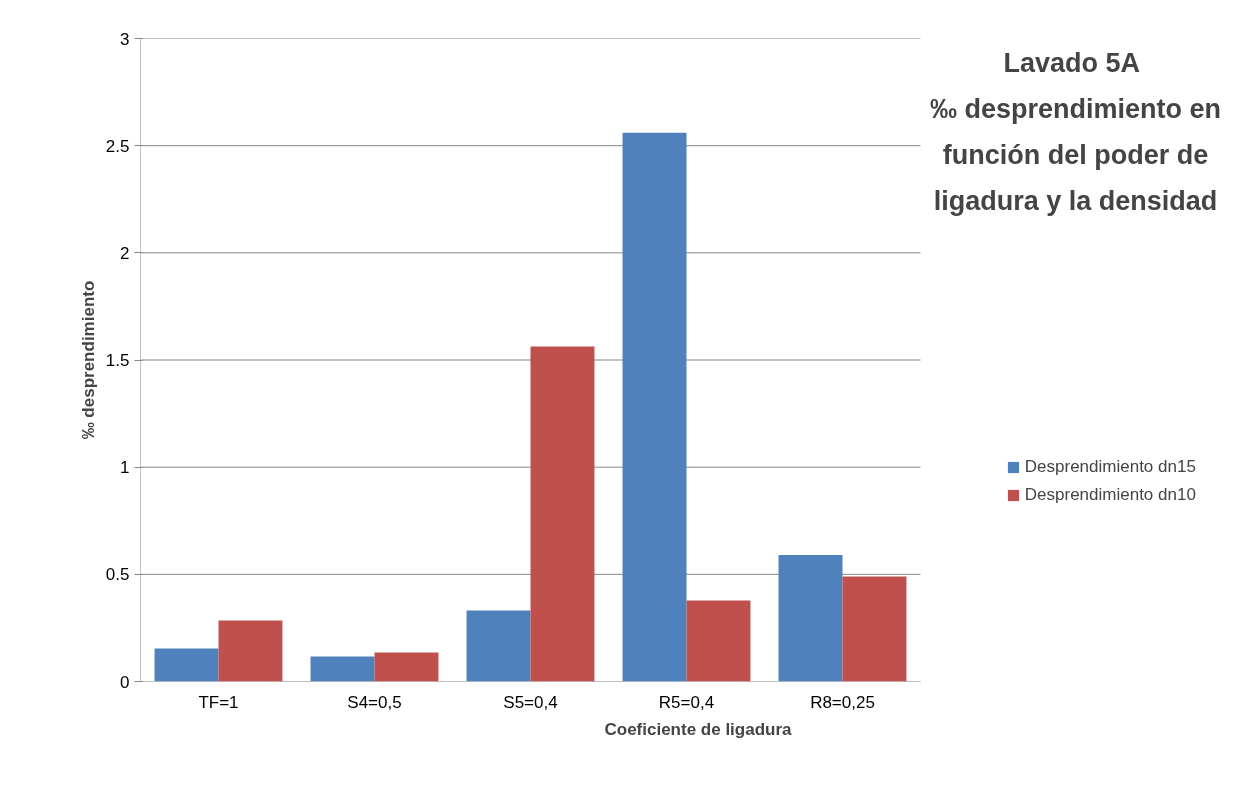  What do you see at coordinates (88, 360) in the screenshot?
I see `y-axis-title: ‰ desprendimiento` at bounding box center [88, 360].